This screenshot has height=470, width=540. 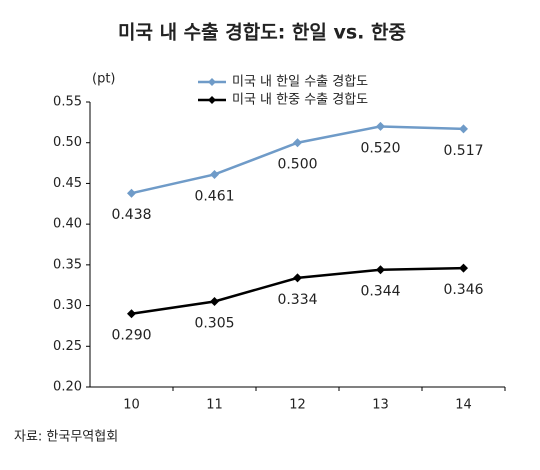 I want to click on y-tick-label: 0.40, so click(x=67, y=224).